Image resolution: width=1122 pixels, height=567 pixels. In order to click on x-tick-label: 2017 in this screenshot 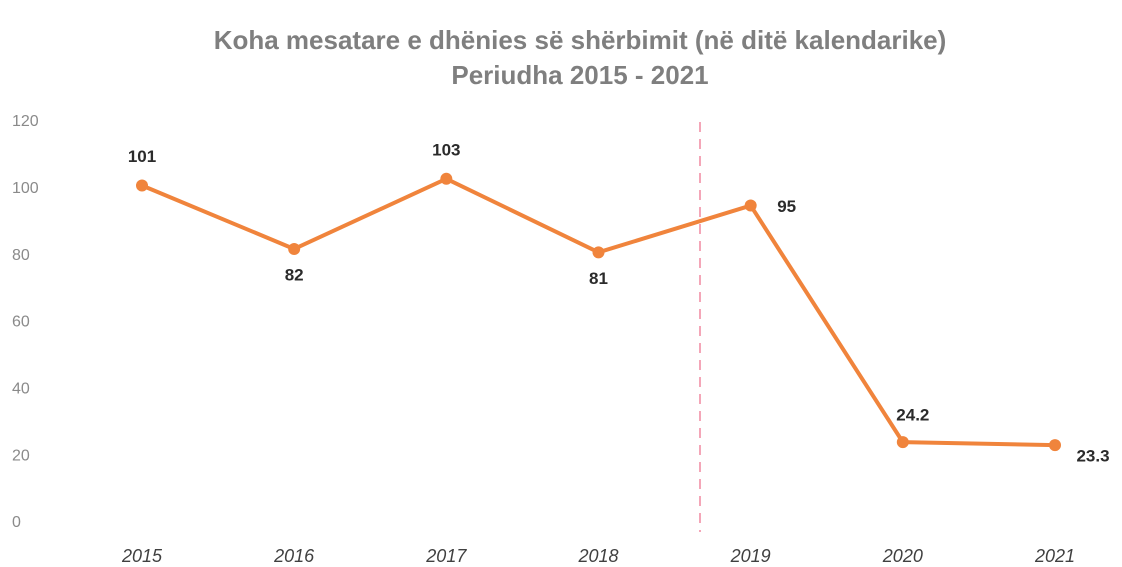, I will do `click(446, 556)`.